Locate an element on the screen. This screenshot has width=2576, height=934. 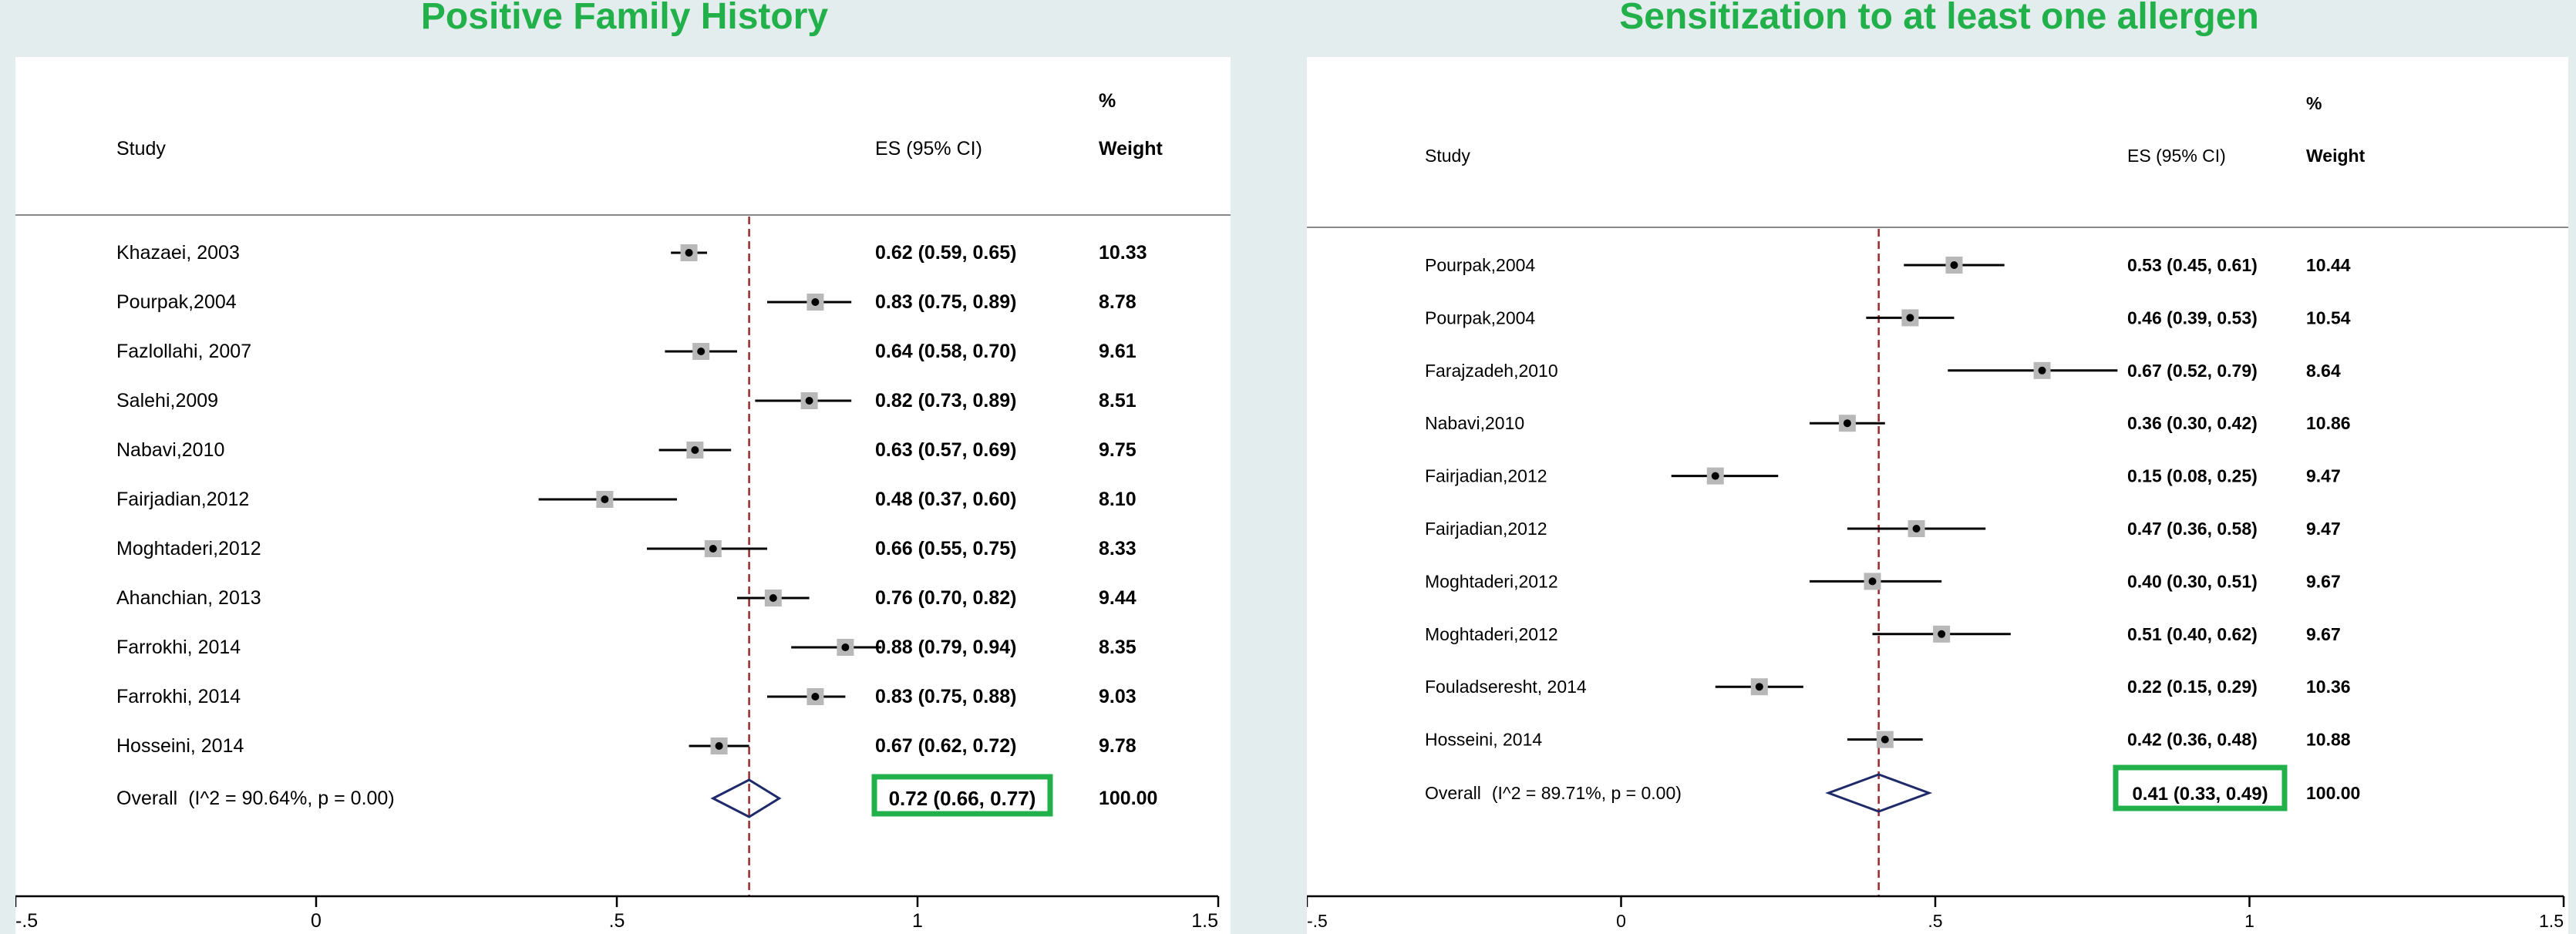
study-name: Salehi,2009 is located at coordinates (167, 401).